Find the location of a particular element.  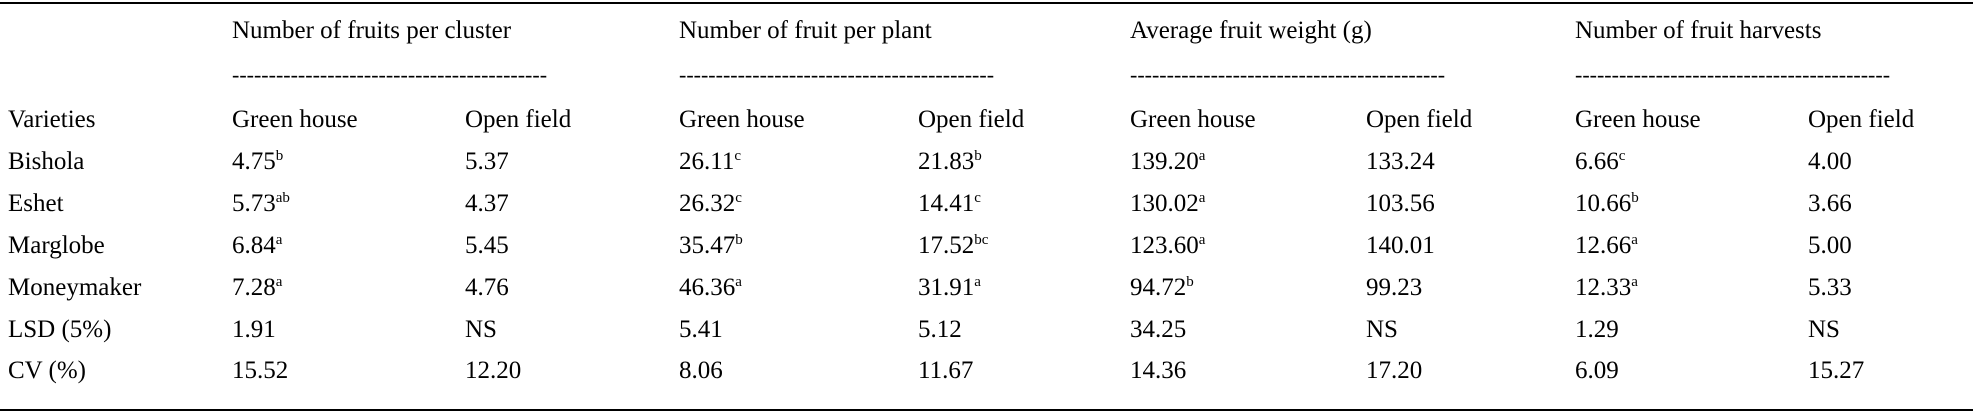

table-cell: 3.66 is located at coordinates (1830, 204).